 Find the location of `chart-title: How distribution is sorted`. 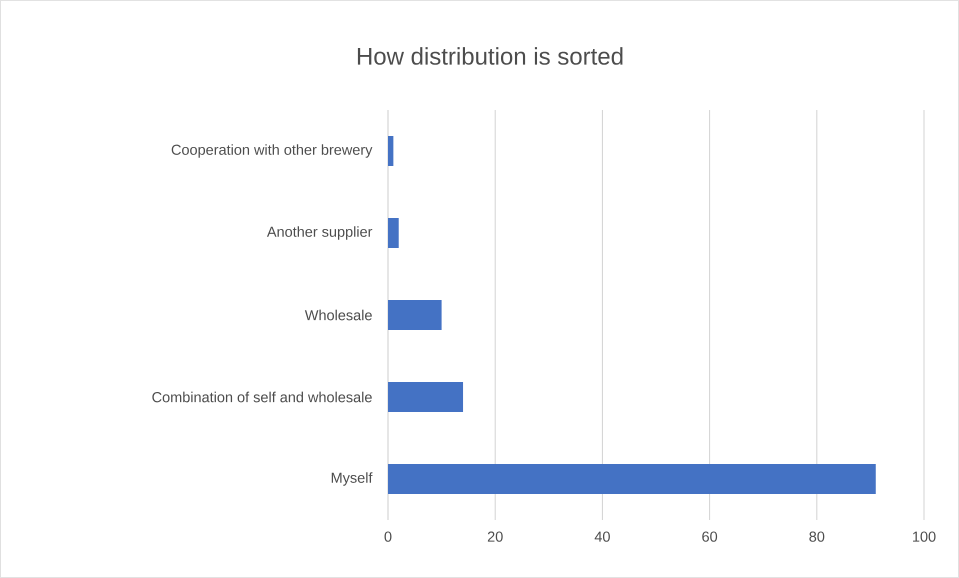

chart-title: How distribution is sorted is located at coordinates (490, 56).